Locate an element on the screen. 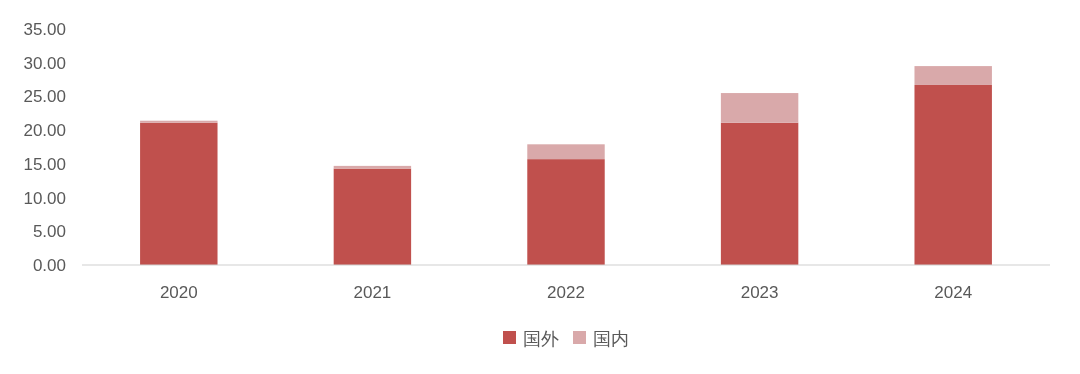  x-tick-label: 2020 is located at coordinates (178, 292).